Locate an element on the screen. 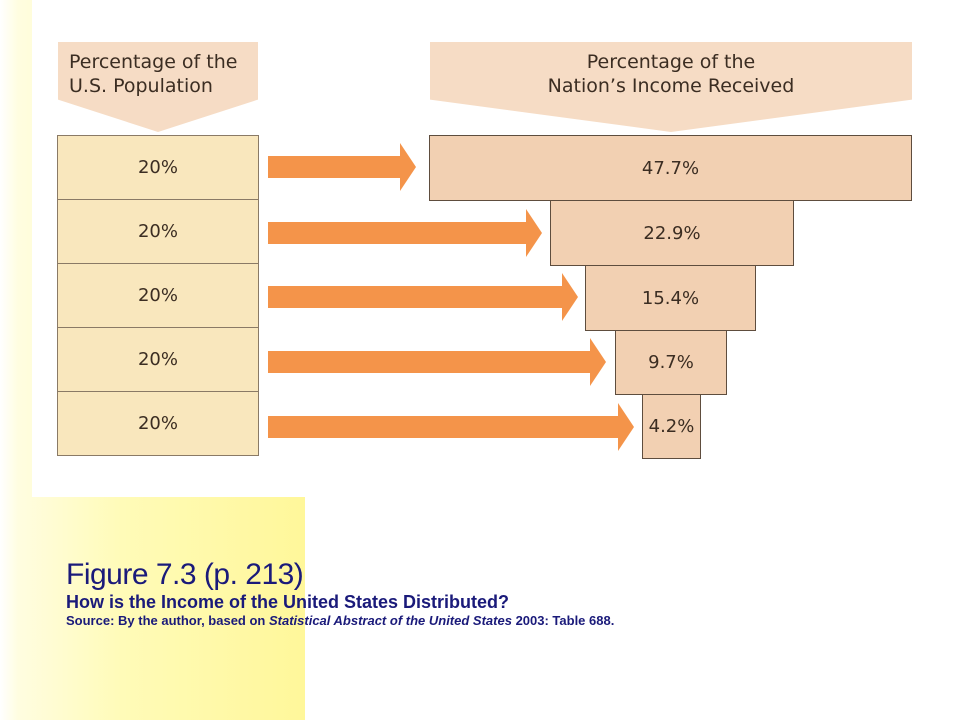  source-prefix: Source: By the author, based on is located at coordinates (167, 620).